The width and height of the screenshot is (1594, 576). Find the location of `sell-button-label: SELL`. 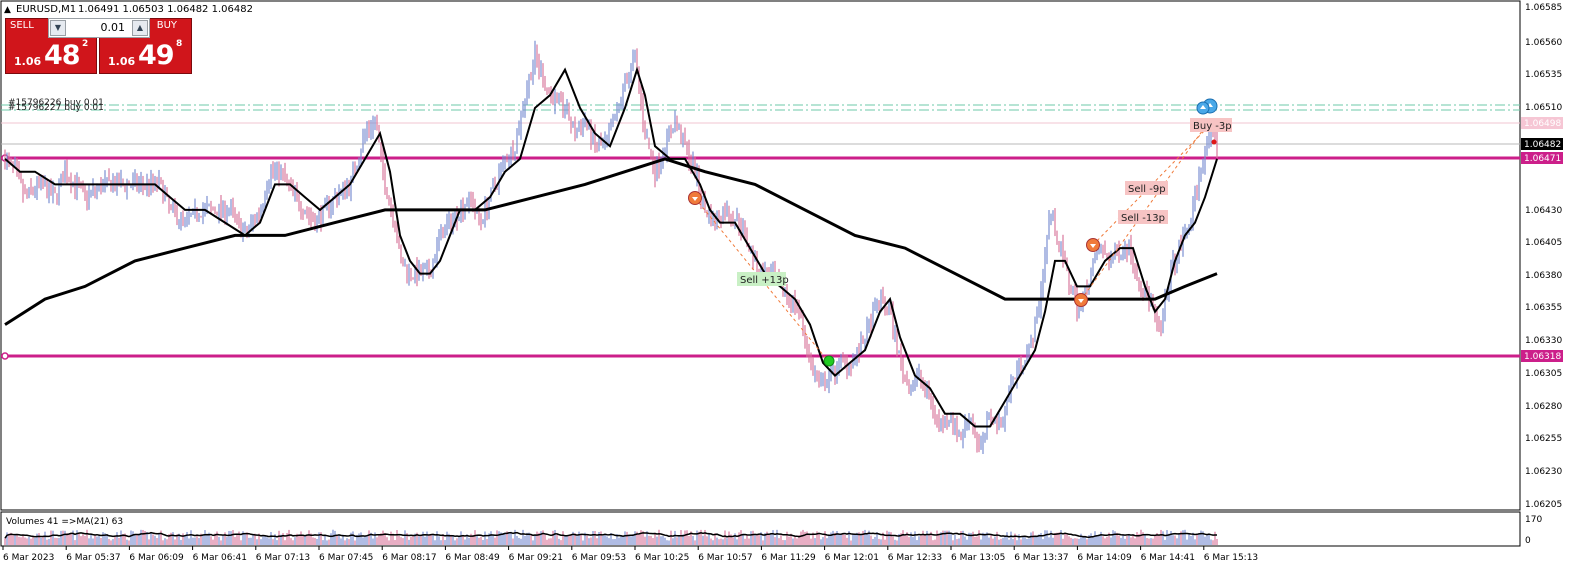

sell-button-label: SELL is located at coordinates (22, 25).